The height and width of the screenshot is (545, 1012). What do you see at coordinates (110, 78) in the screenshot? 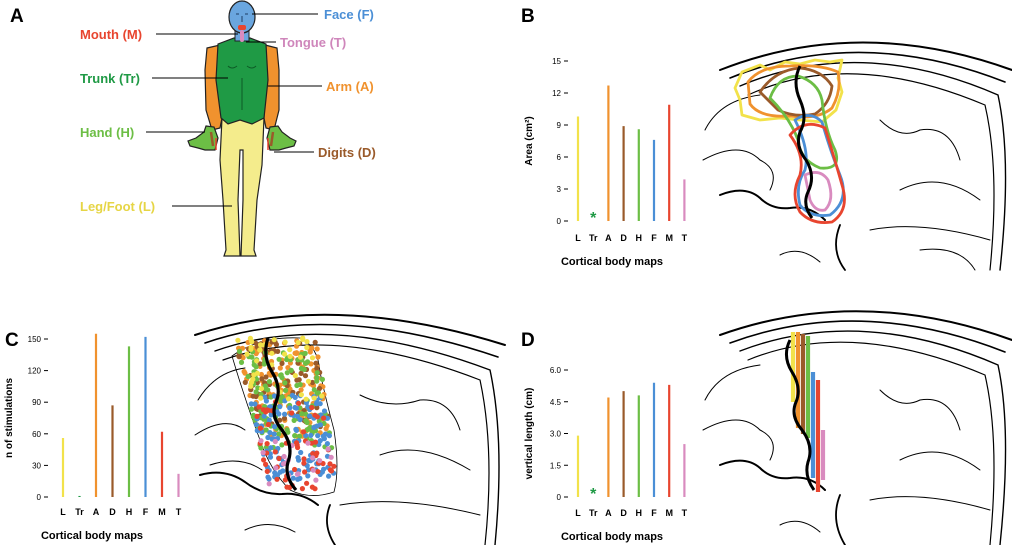
I see `label-trunk: Trunk (Tr)` at bounding box center [110, 78].